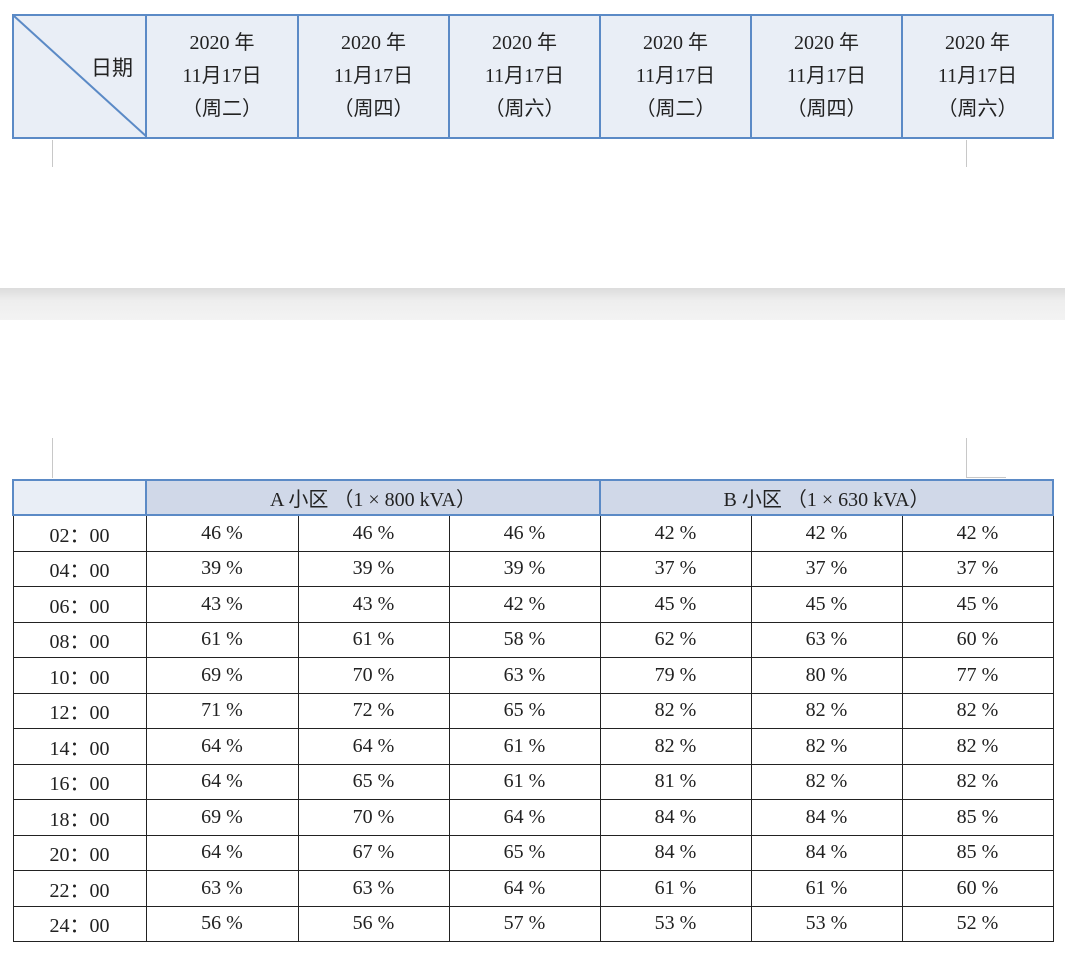 The height and width of the screenshot is (958, 1065). What do you see at coordinates (533, 852) in the screenshot?
I see `data-row: 20：00 64 % 67 % 65 % 84 % 84 % 85 %` at bounding box center [533, 852].